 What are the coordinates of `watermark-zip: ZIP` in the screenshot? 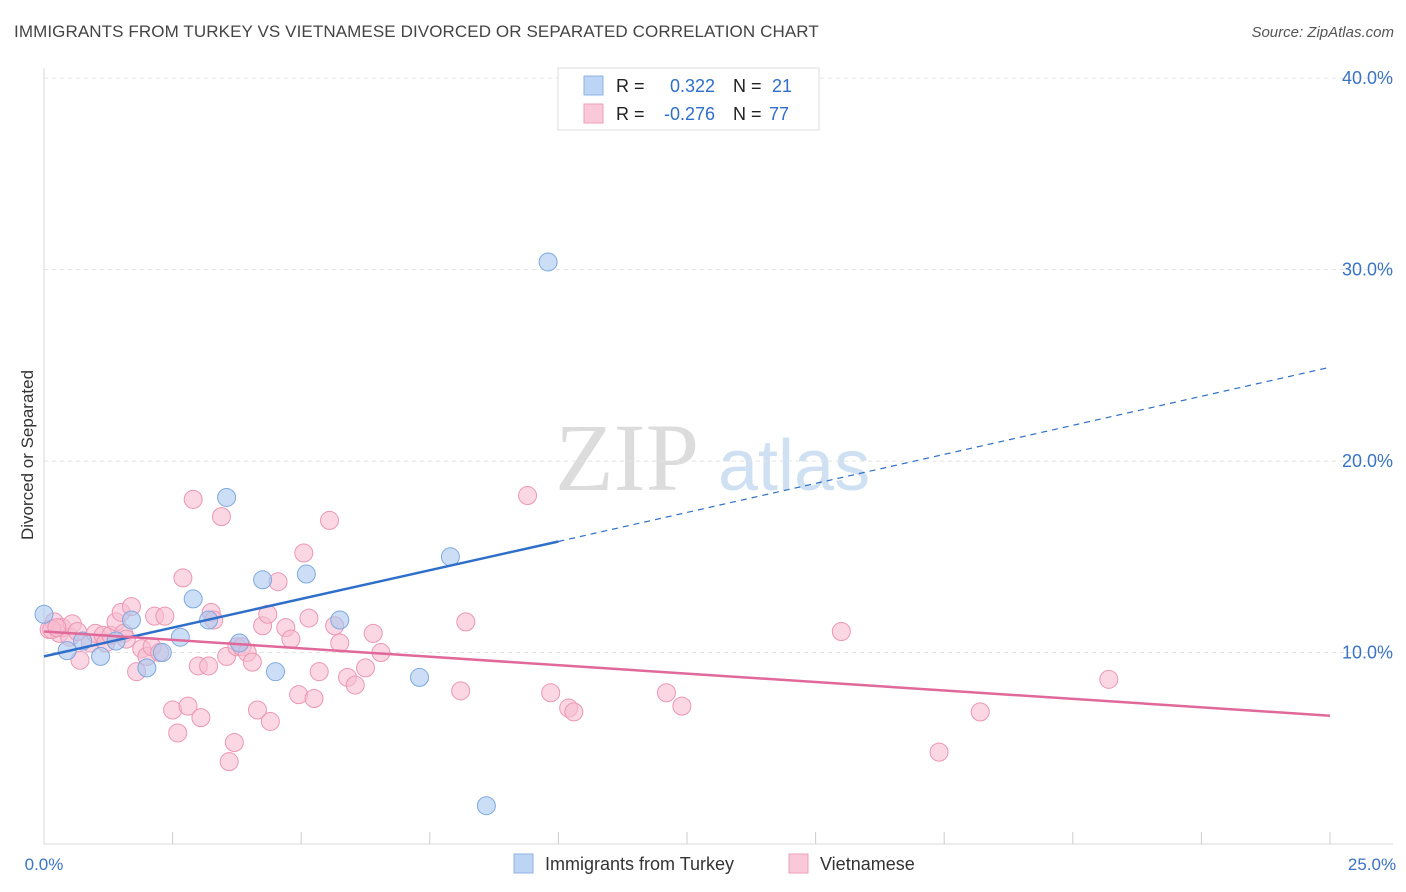 It's located at (627, 457).